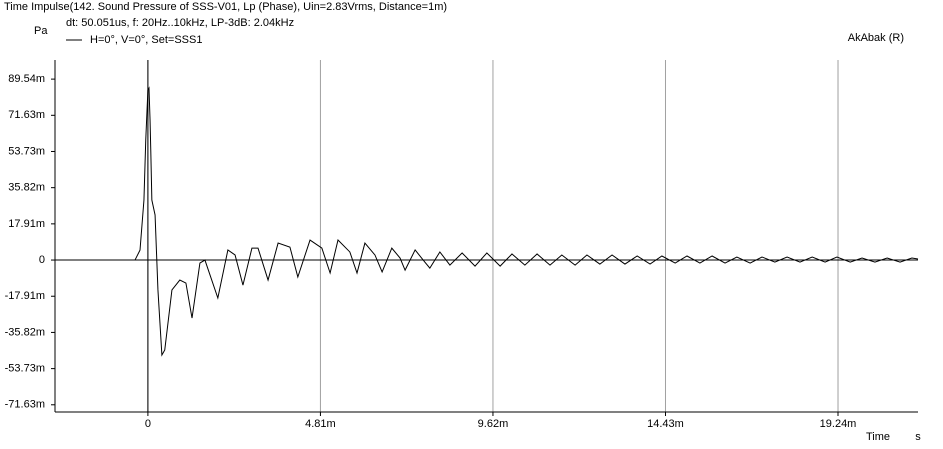 Image resolution: width=943 pixels, height=449 pixels. Describe the element at coordinates (25, 405) in the screenshot. I see `y-tick-label: -71.63m` at that location.